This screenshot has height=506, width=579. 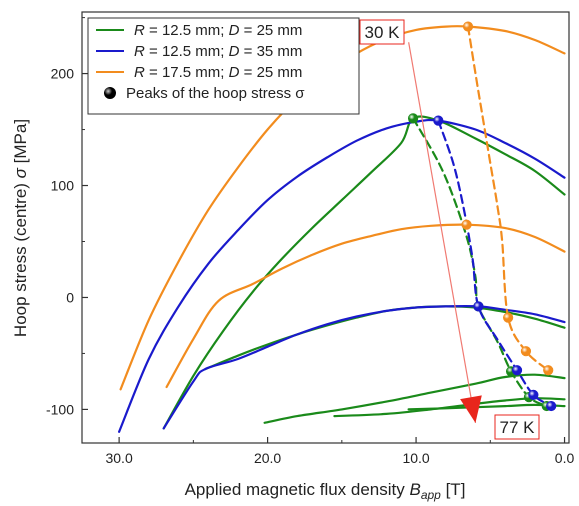 What do you see at coordinates (565, 458) in the screenshot?
I see `x-tick-label: 0.0` at bounding box center [565, 458].